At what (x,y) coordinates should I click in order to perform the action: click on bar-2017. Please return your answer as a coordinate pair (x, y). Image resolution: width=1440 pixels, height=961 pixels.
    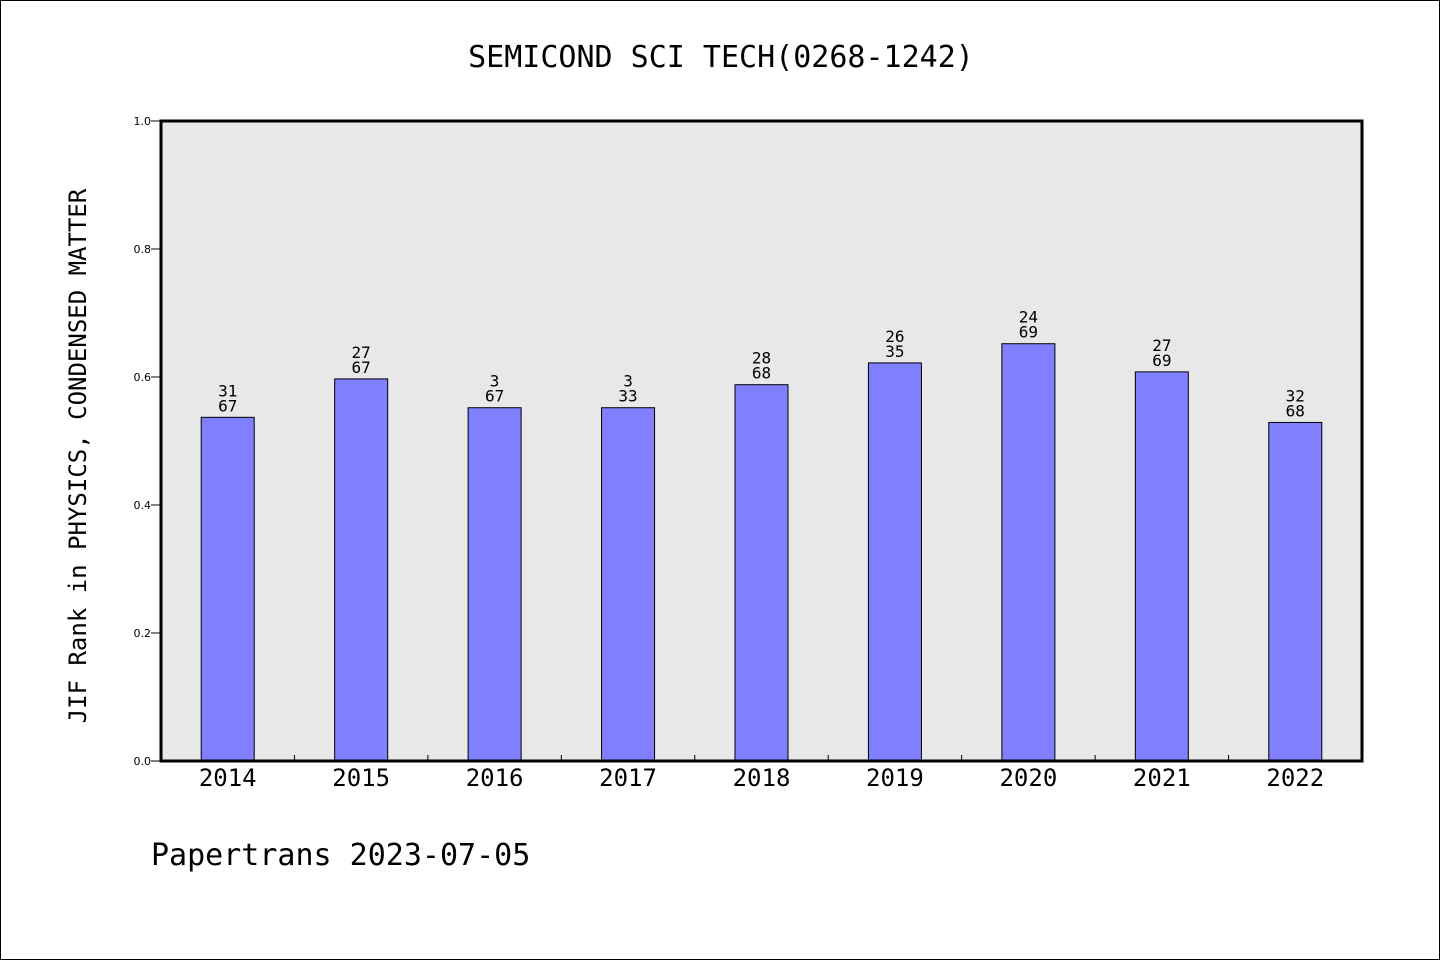
    Looking at the image, I should click on (628, 584).